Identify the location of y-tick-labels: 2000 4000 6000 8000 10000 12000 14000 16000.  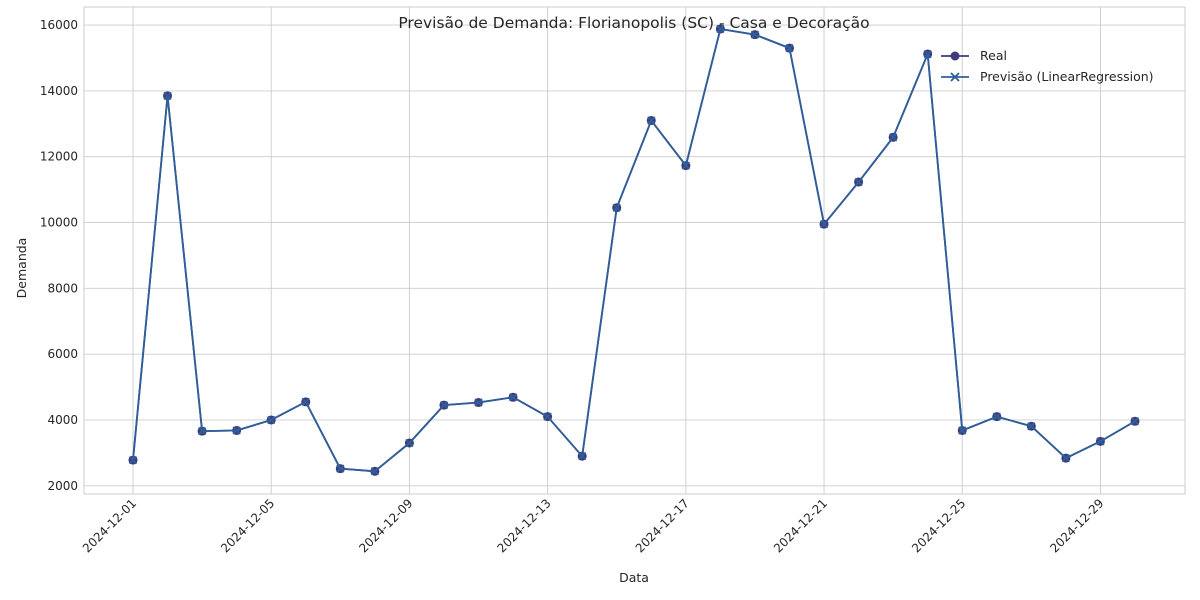
(59, 255).